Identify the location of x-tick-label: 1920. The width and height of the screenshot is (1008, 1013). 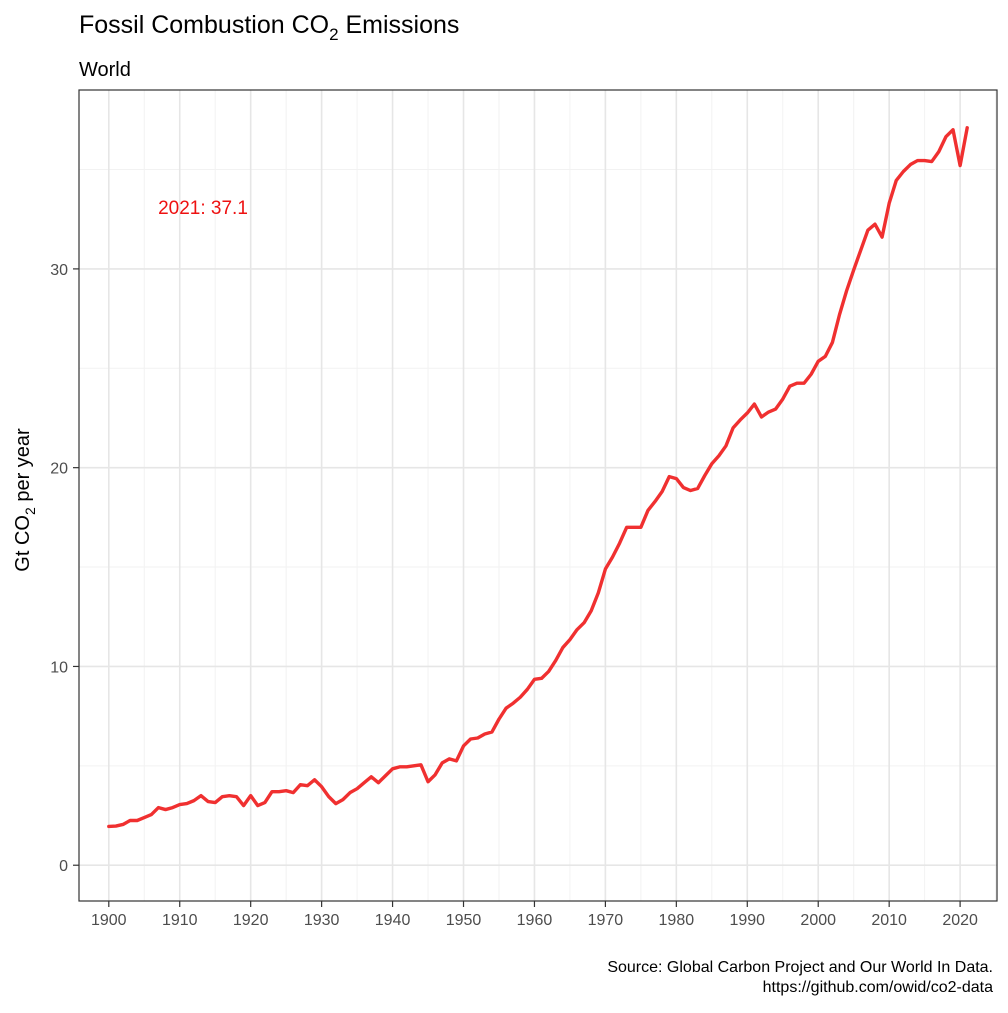
(251, 920).